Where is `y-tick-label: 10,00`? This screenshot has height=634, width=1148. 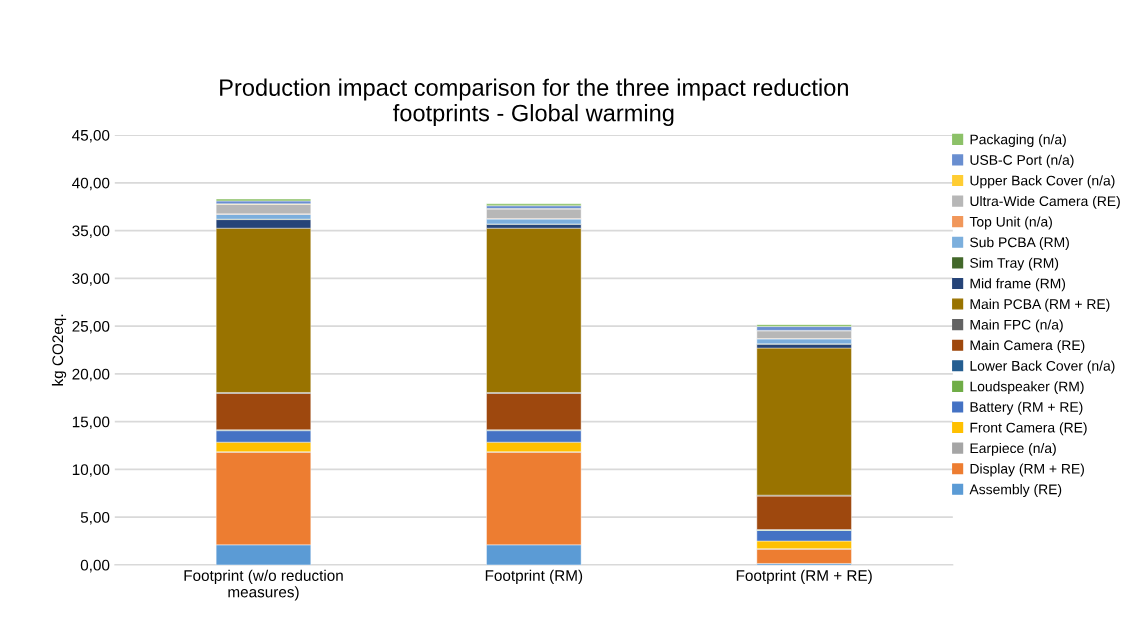
y-tick-label: 10,00 is located at coordinates (91, 470).